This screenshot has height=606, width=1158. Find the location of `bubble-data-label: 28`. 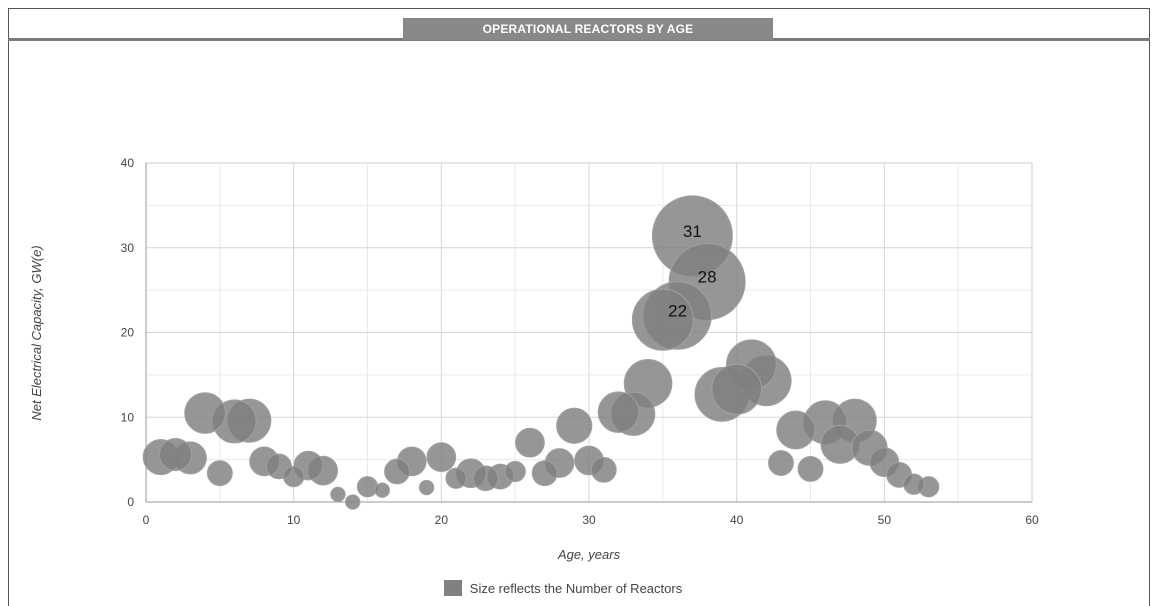

bubble-data-label: 28 is located at coordinates (707, 277).